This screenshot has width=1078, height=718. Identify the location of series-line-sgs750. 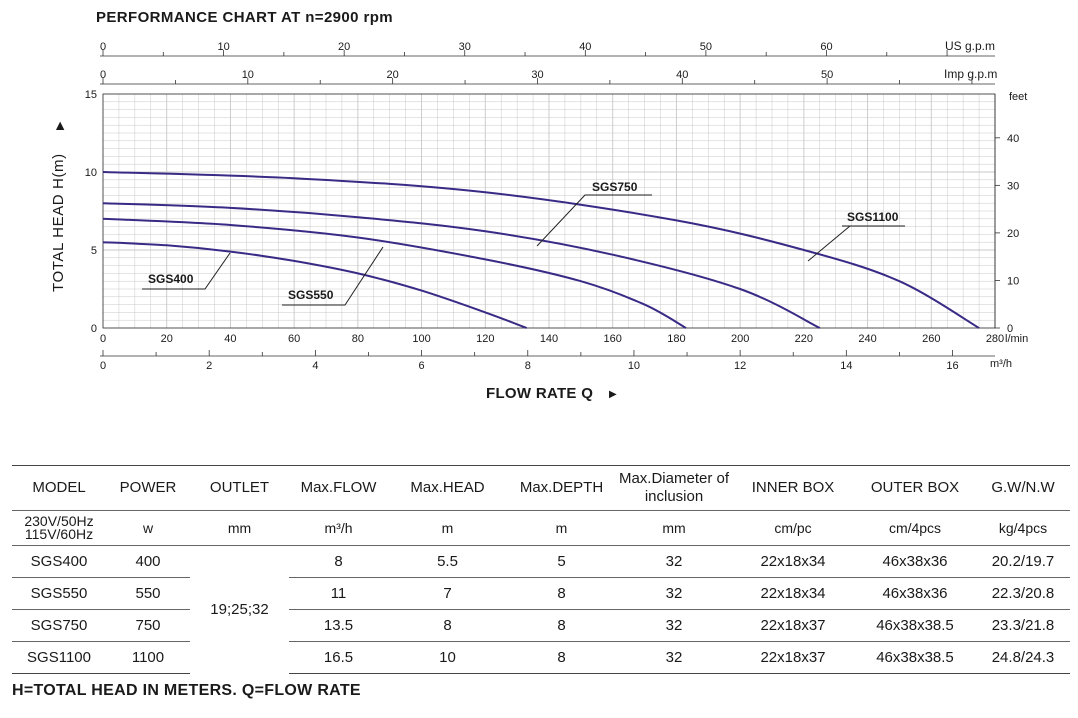
(461, 265).